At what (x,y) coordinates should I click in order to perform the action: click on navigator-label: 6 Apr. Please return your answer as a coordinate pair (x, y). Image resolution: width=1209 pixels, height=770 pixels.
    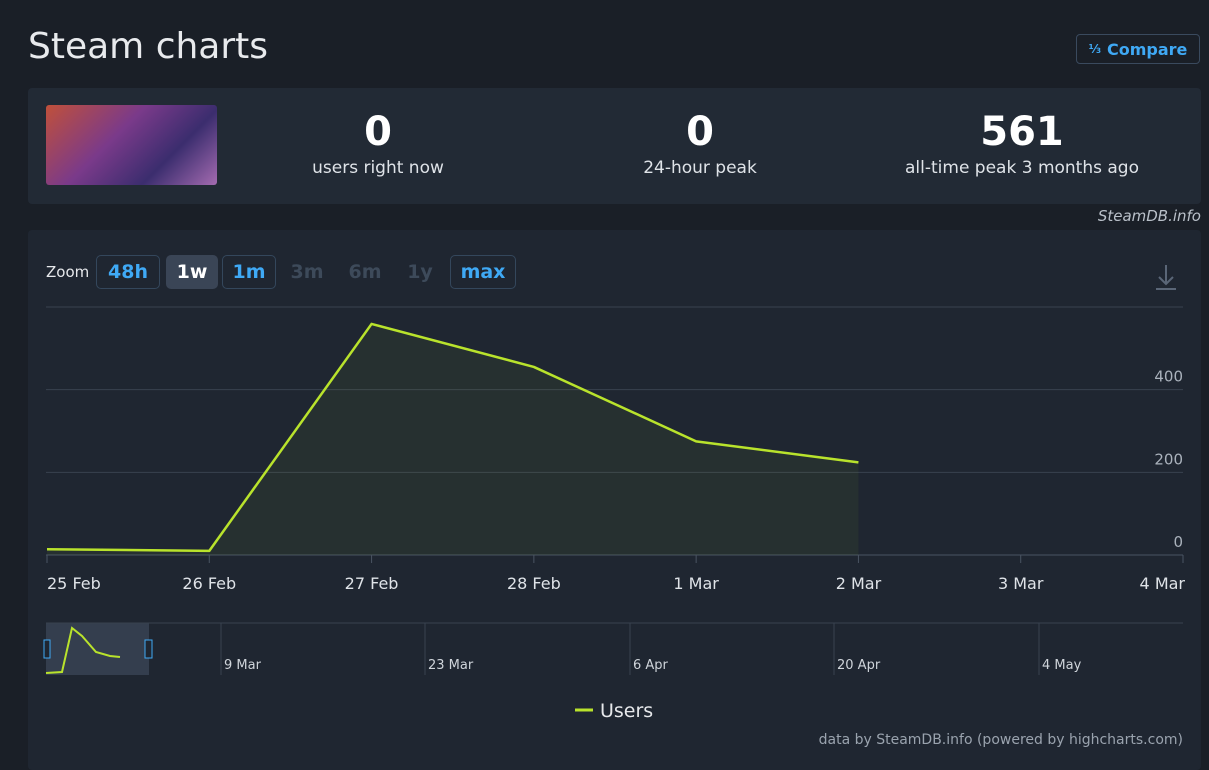
    Looking at the image, I should click on (651, 665).